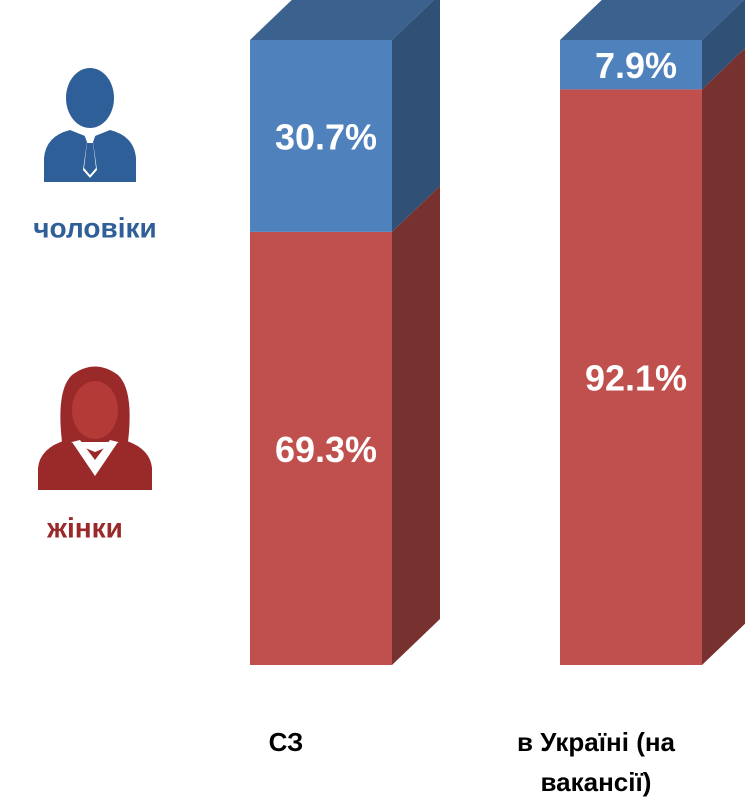 Image resolution: width=745 pixels, height=806 pixels. Describe the element at coordinates (636, 378) in the screenshot. I see `value-label: 92.1%` at that location.